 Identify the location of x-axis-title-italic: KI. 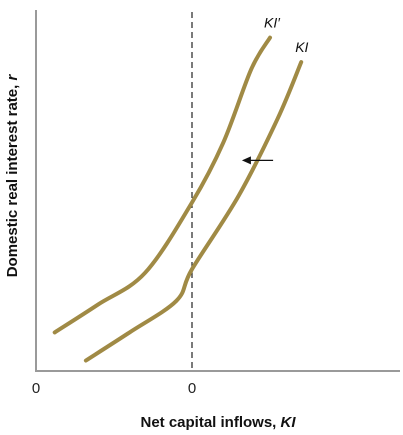
(289, 422).